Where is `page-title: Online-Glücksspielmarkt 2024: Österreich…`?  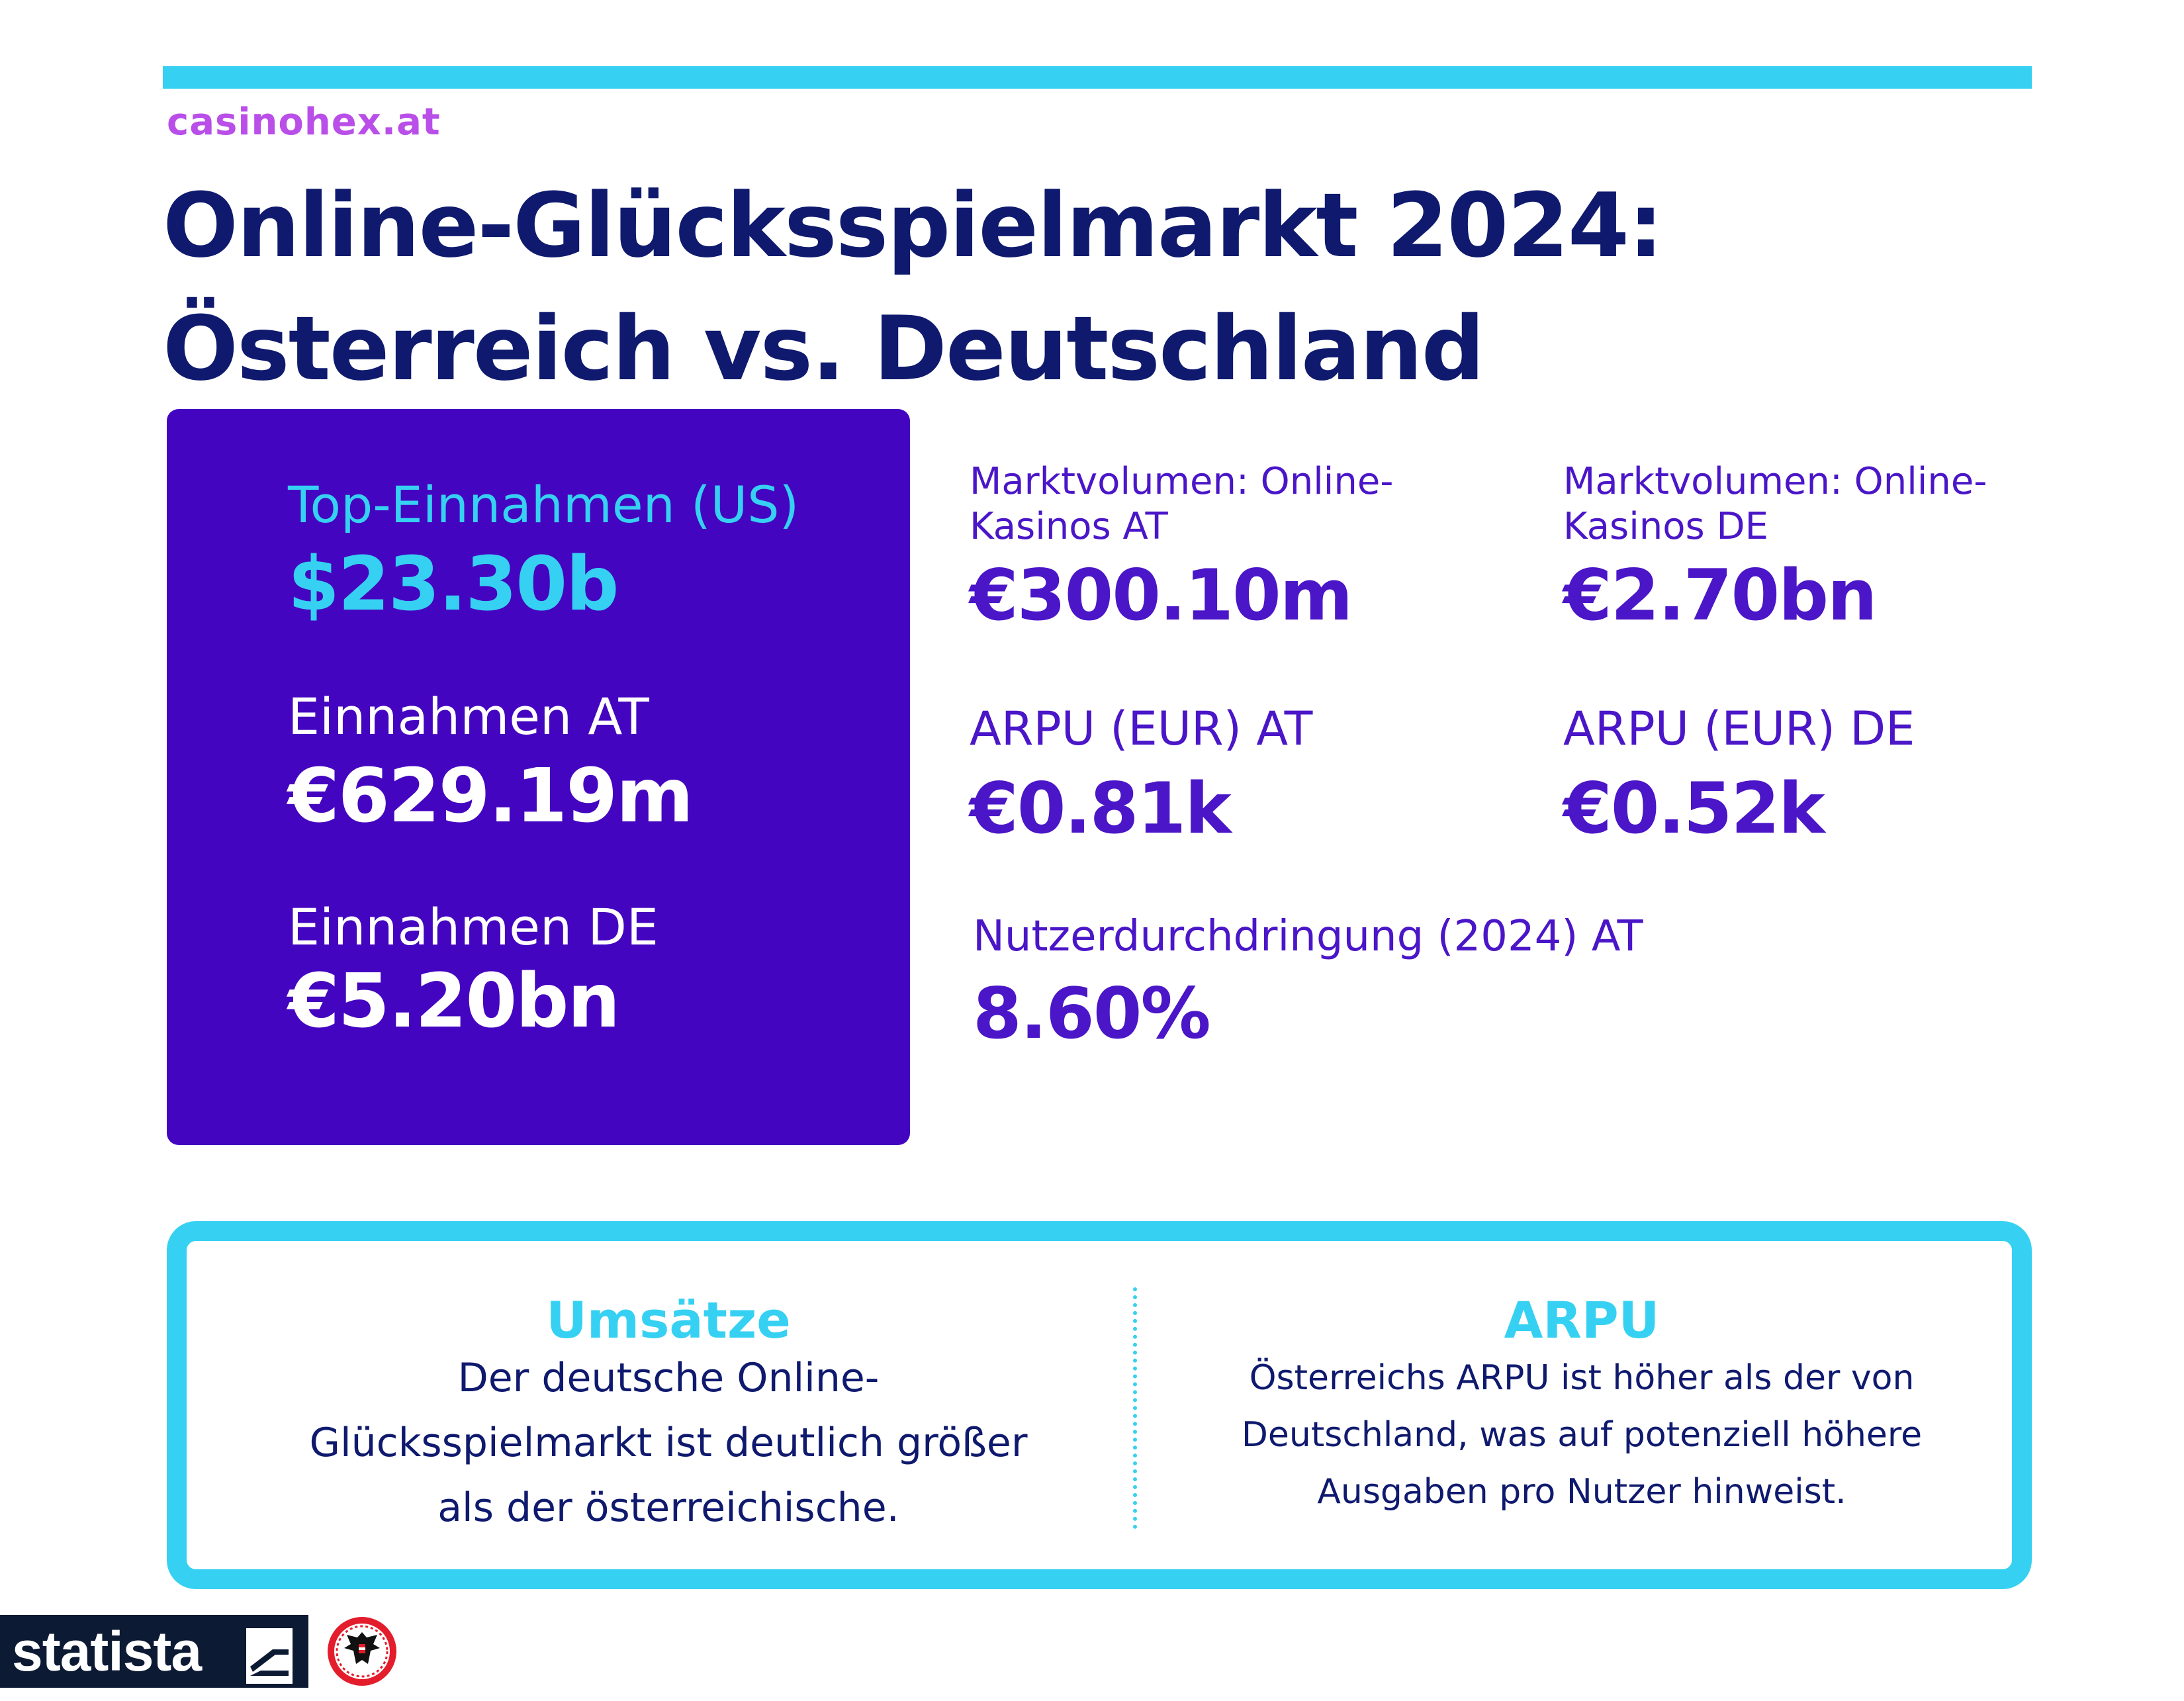 page-title: Online-Glücksspielmarkt 2024: Österreich… is located at coordinates (913, 287).